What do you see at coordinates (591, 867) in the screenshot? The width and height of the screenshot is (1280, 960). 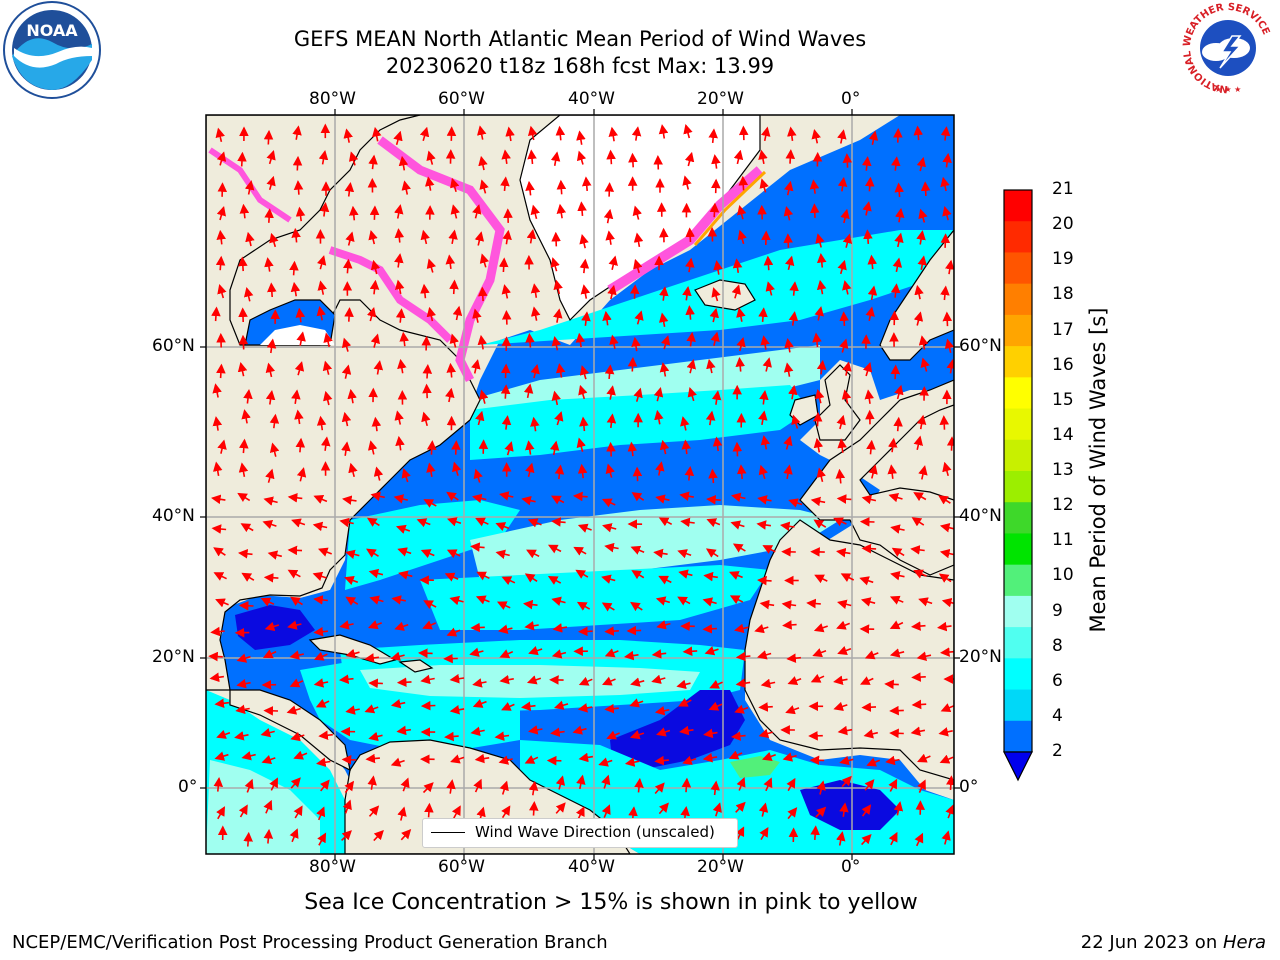 I see `lon-label-bottom-40w: 40°W` at bounding box center [591, 867].